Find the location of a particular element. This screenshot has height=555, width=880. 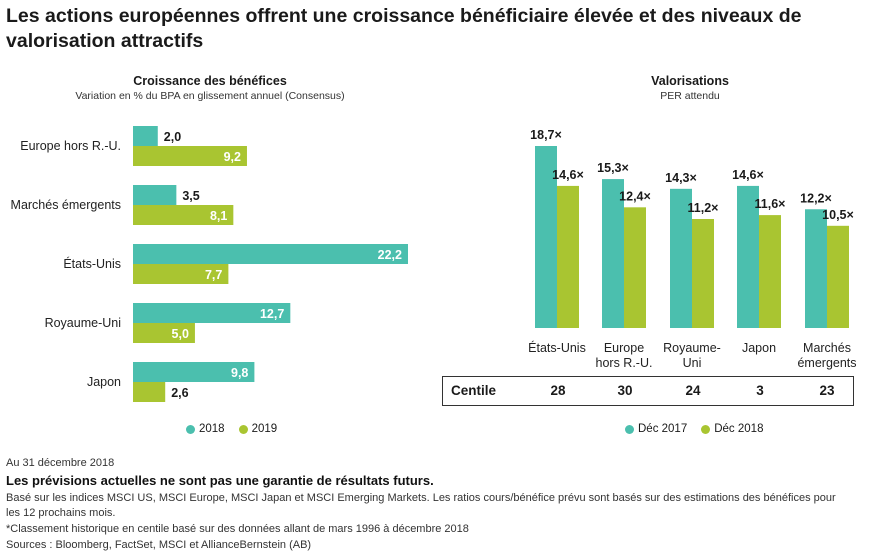

footer-note-1b: les 12 prochains mois. is located at coordinates (61, 513).